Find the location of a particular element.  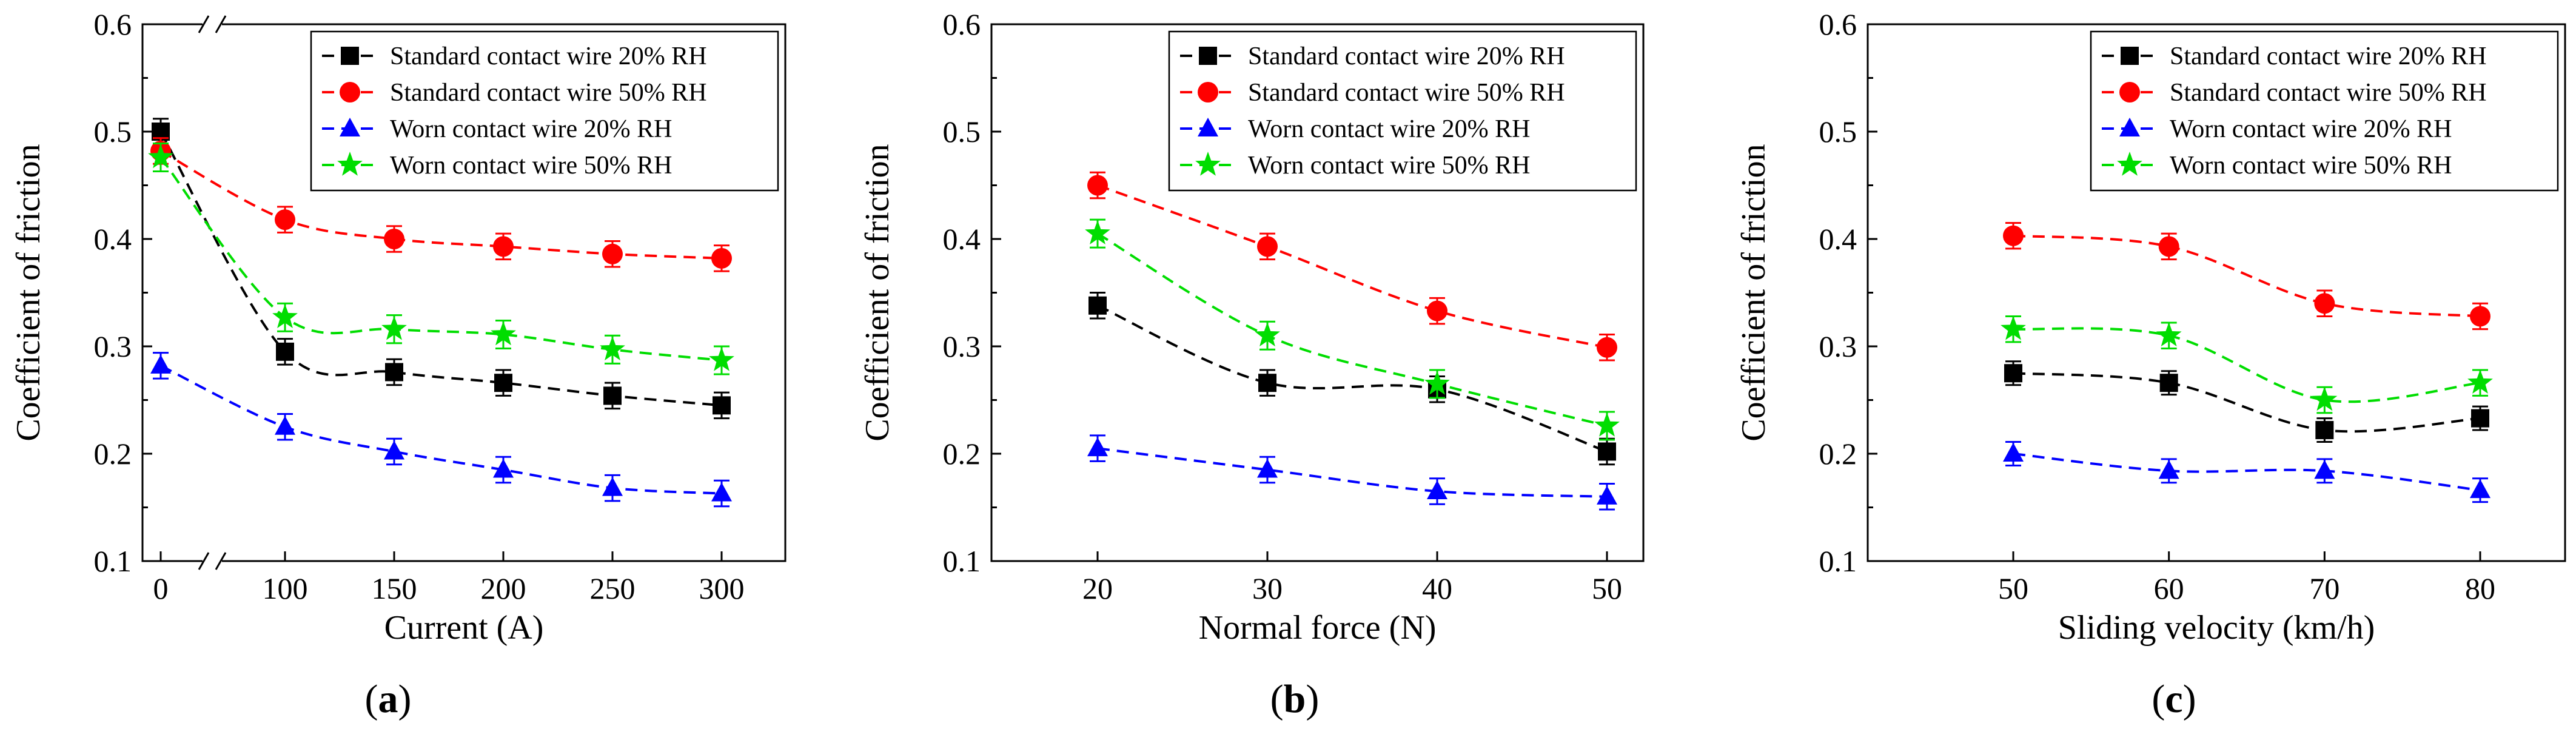

panel-label-a: (a) is located at coordinates (388, 699).